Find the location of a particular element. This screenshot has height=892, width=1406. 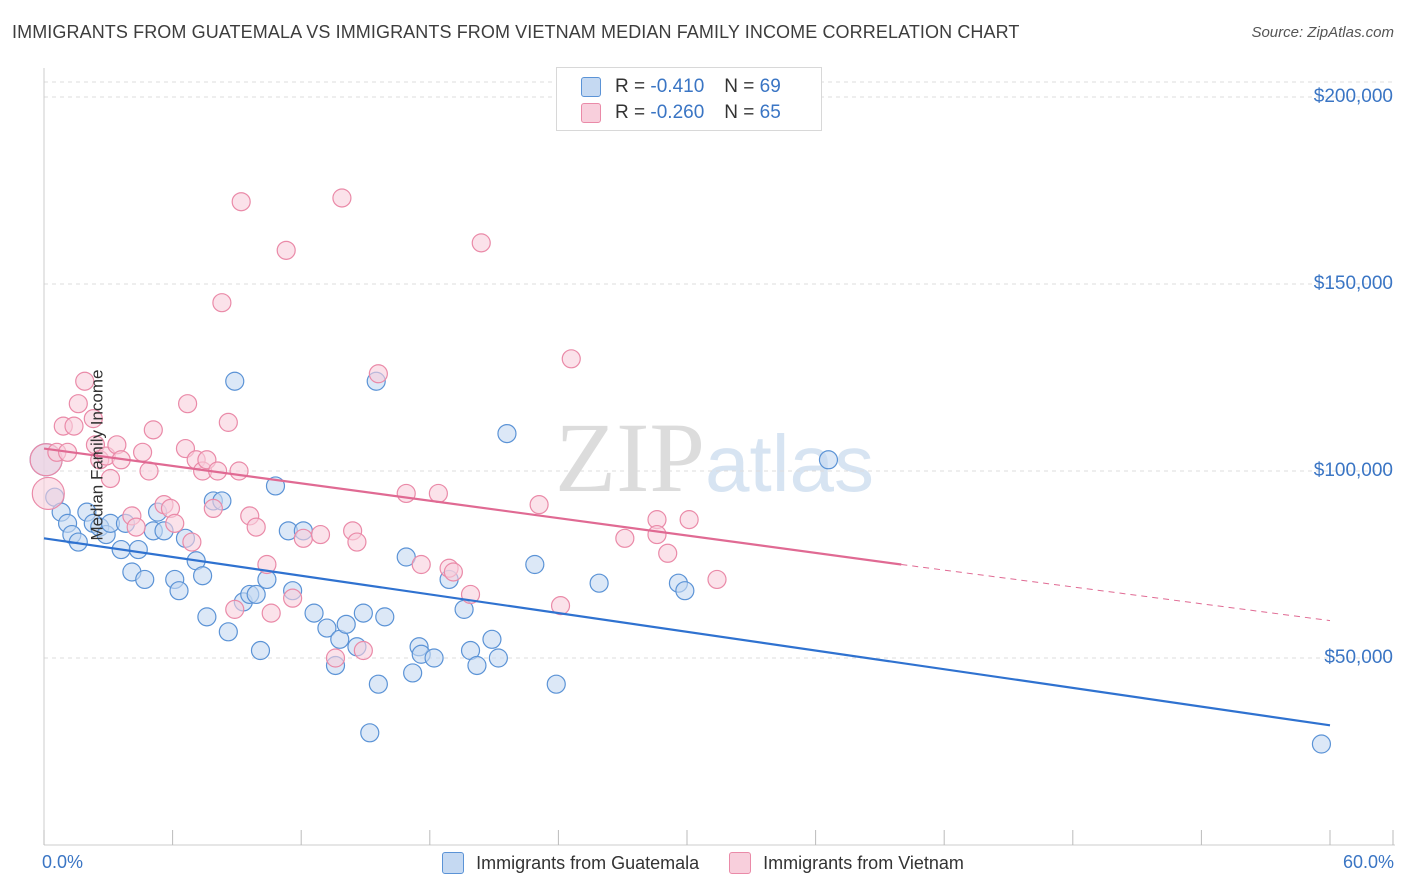

vietnam-legend-swatch is located at coordinates (740, 863).